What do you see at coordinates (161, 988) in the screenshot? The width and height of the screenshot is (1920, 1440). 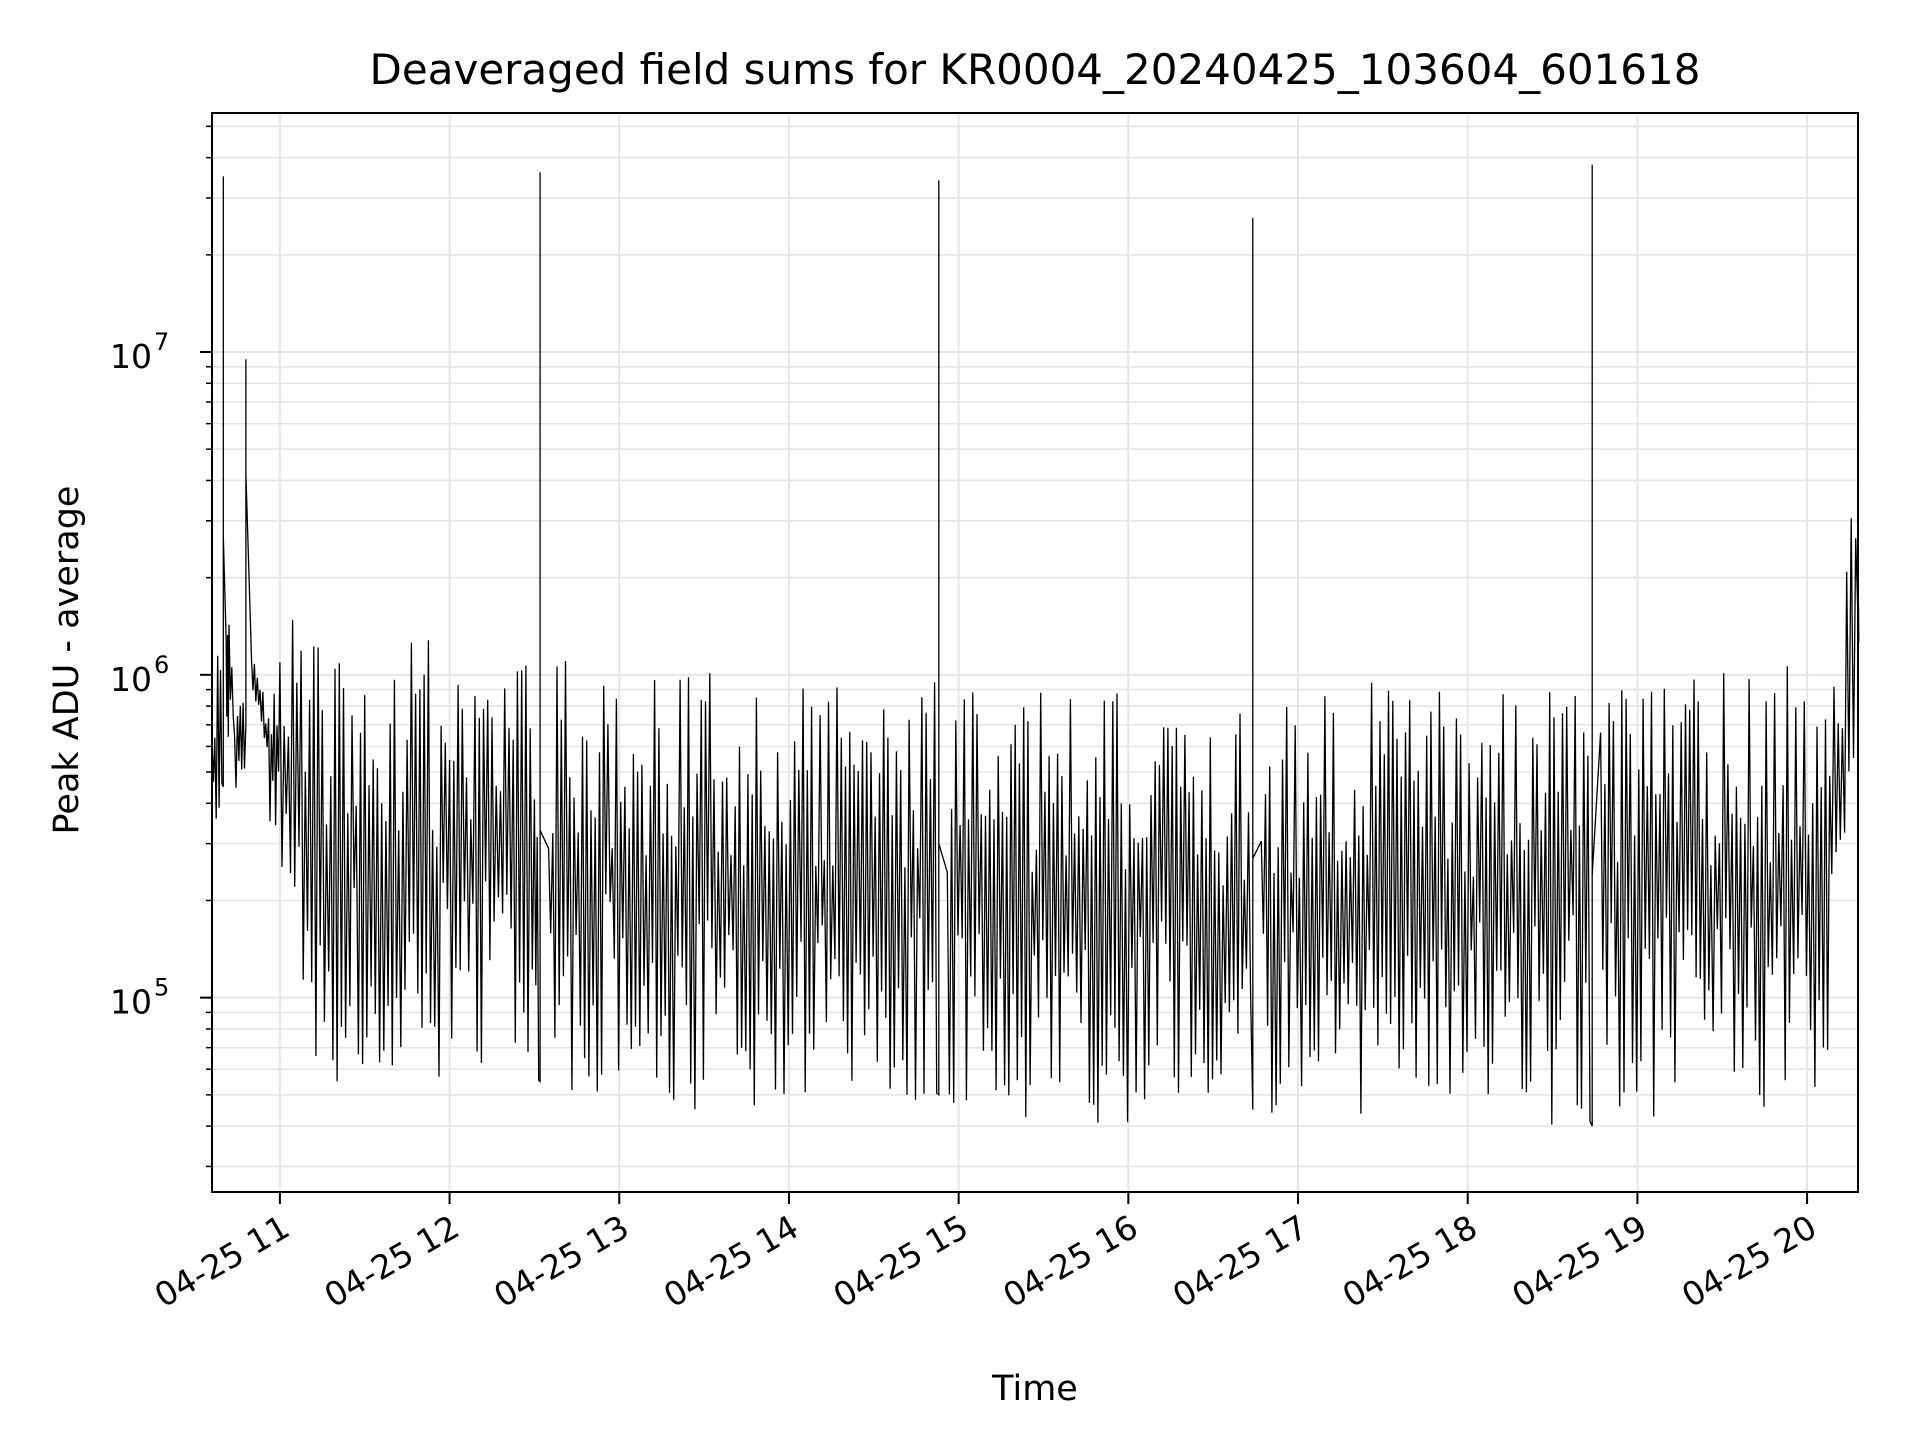 I see `y-tick-label-exponent: 5` at bounding box center [161, 988].